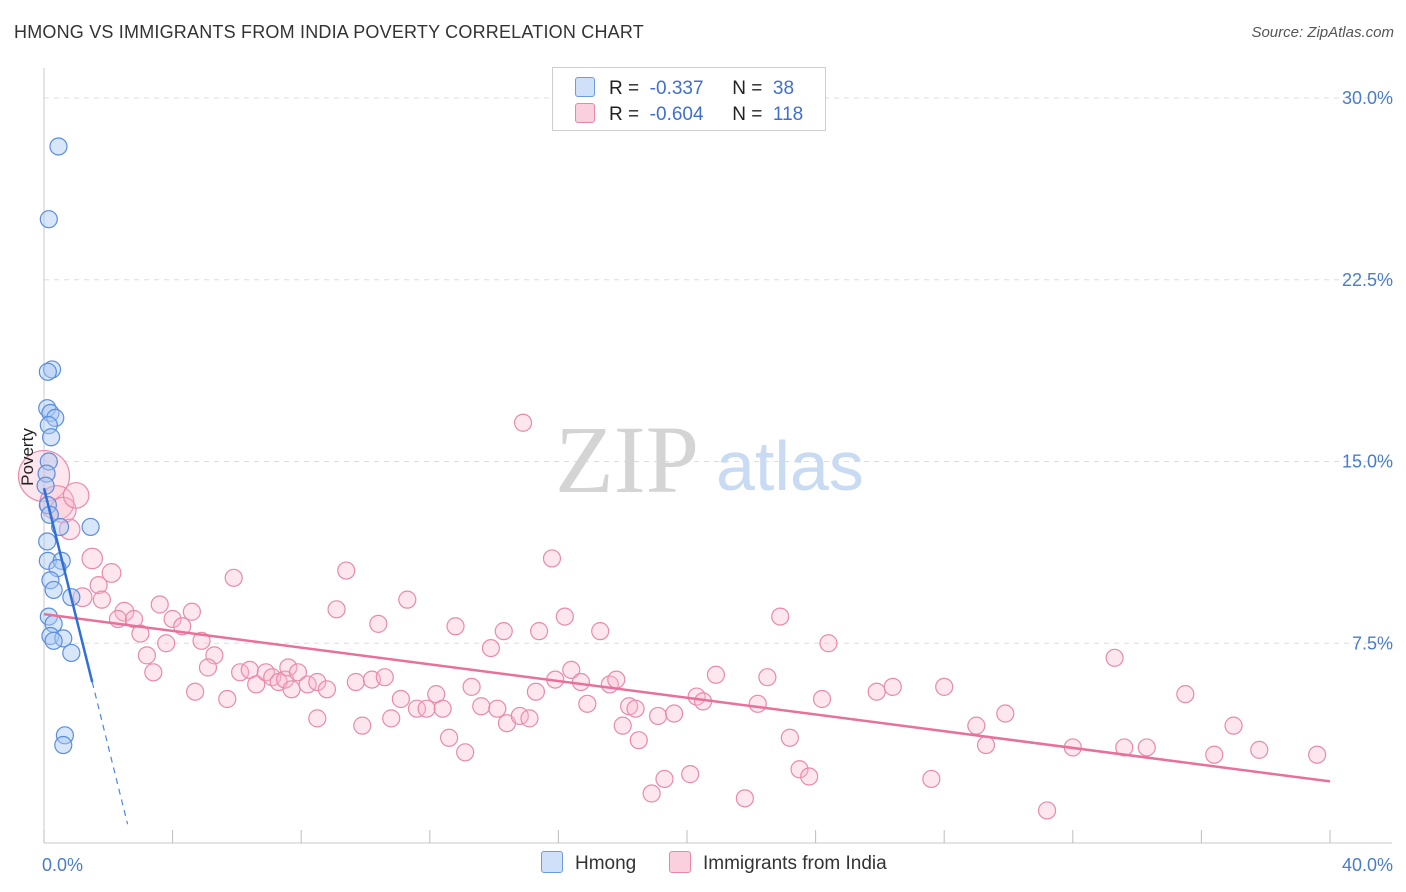 The height and width of the screenshot is (892, 1406). I want to click on watermark-atlas: atlas, so click(790, 466).